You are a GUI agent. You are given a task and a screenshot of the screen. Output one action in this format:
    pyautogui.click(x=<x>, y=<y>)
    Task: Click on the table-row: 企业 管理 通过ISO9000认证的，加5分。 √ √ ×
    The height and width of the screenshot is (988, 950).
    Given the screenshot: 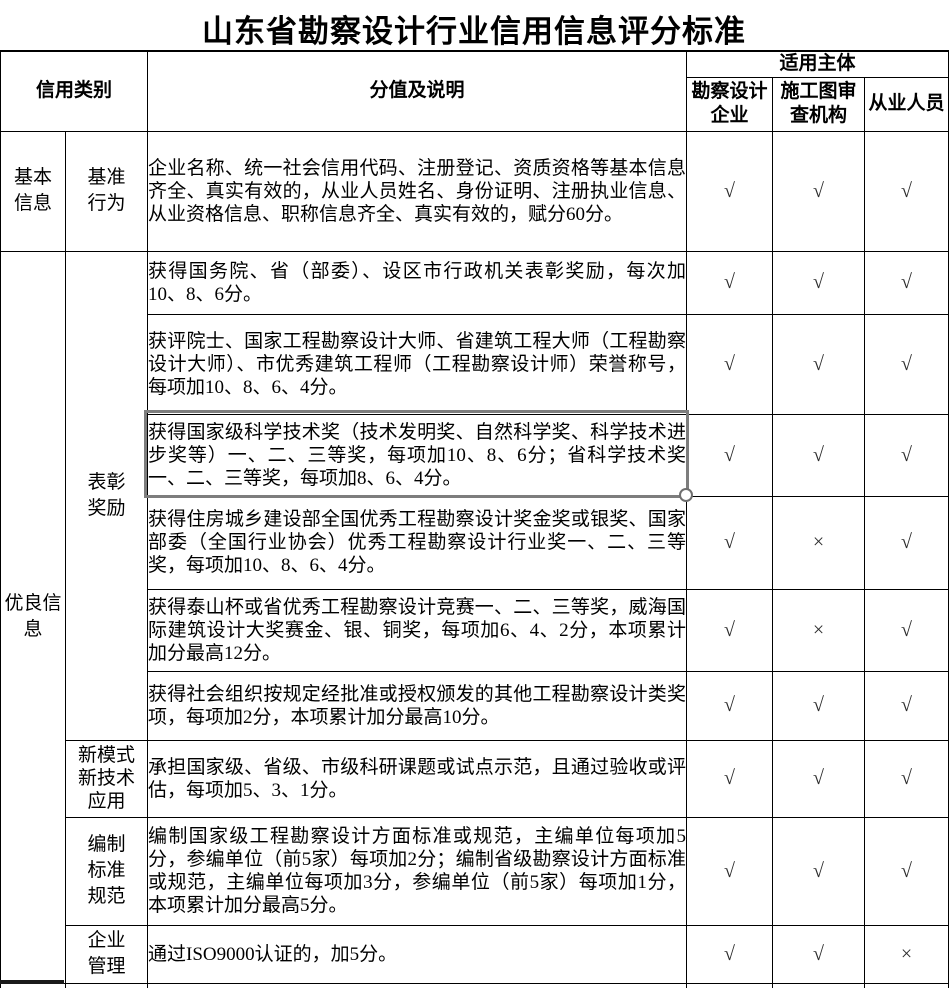 What is the action you would take?
    pyautogui.click(x=475, y=954)
    